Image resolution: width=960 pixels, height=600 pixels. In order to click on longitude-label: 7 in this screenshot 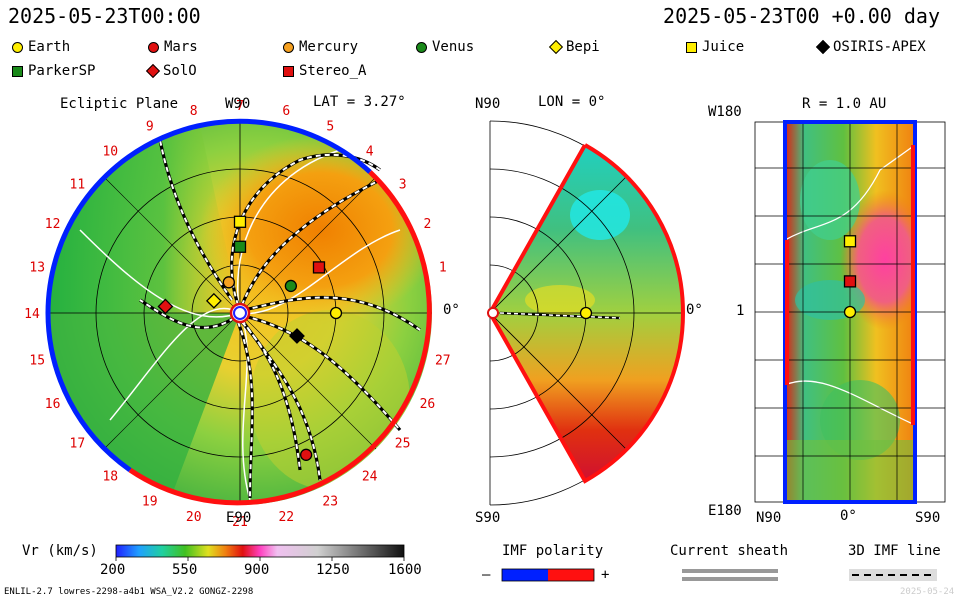, I will do `click(240, 106)`.